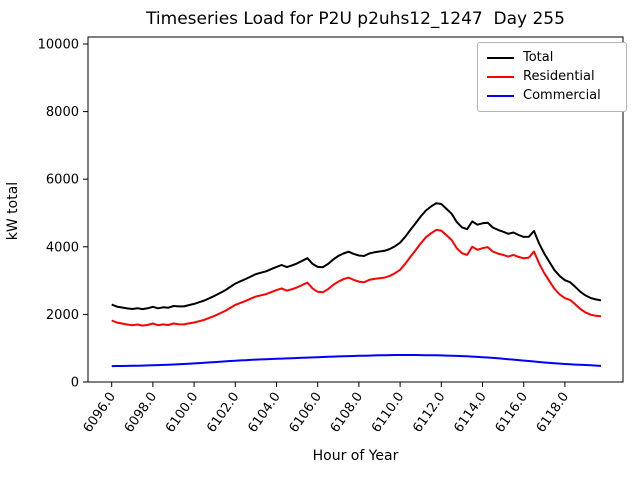 Image resolution: width=640 pixels, height=480 pixels. What do you see at coordinates (347, 413) in the screenshot?
I see `x-tick-label: 6108.0` at bounding box center [347, 413].